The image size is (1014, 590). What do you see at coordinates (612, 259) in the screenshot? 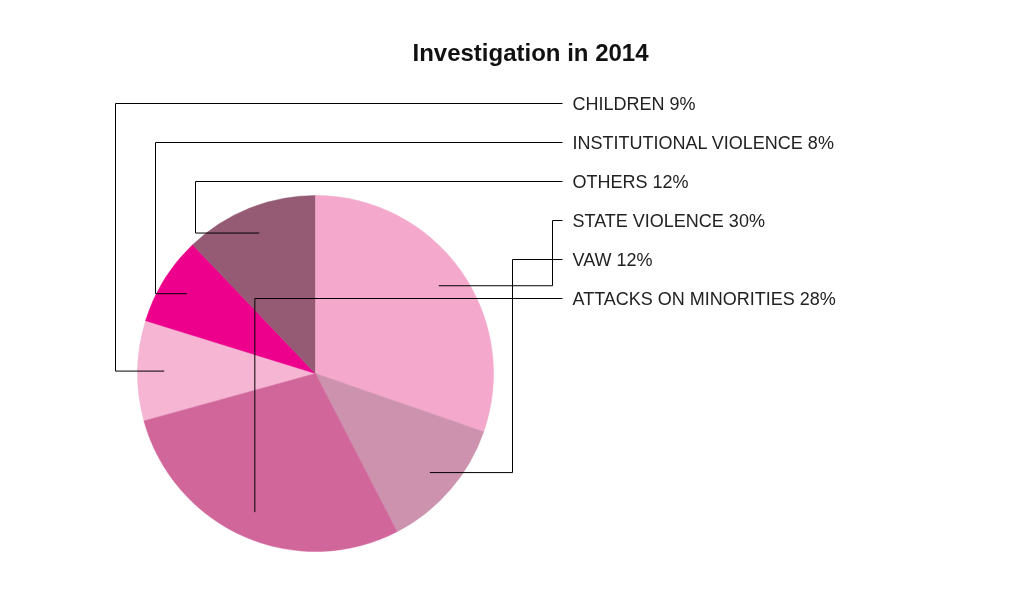
I see `slice-label: VAW 12%` at bounding box center [612, 259].